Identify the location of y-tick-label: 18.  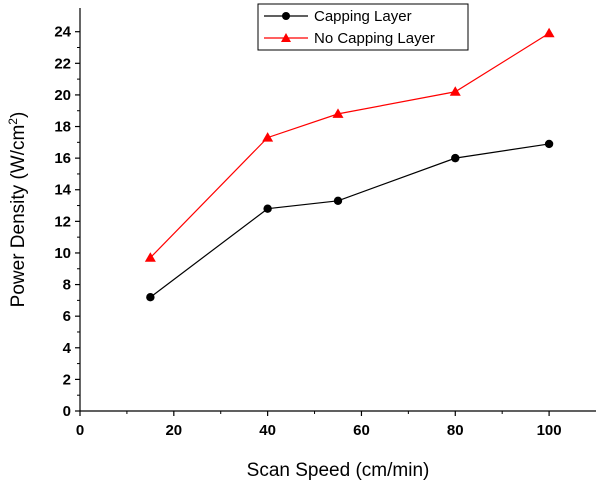
(62, 127).